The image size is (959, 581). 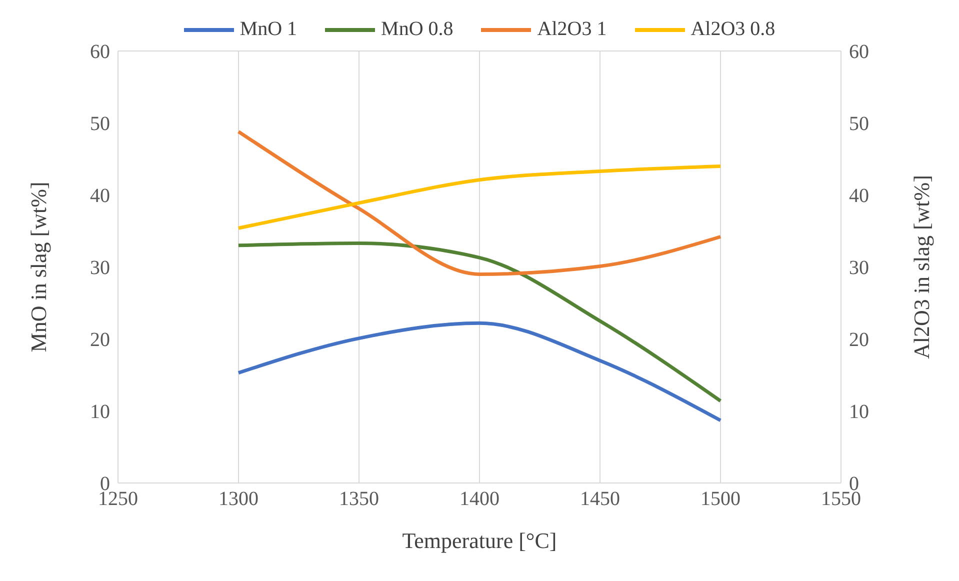 What do you see at coordinates (600, 499) in the screenshot?
I see `x-tick-label: 1450` at bounding box center [600, 499].